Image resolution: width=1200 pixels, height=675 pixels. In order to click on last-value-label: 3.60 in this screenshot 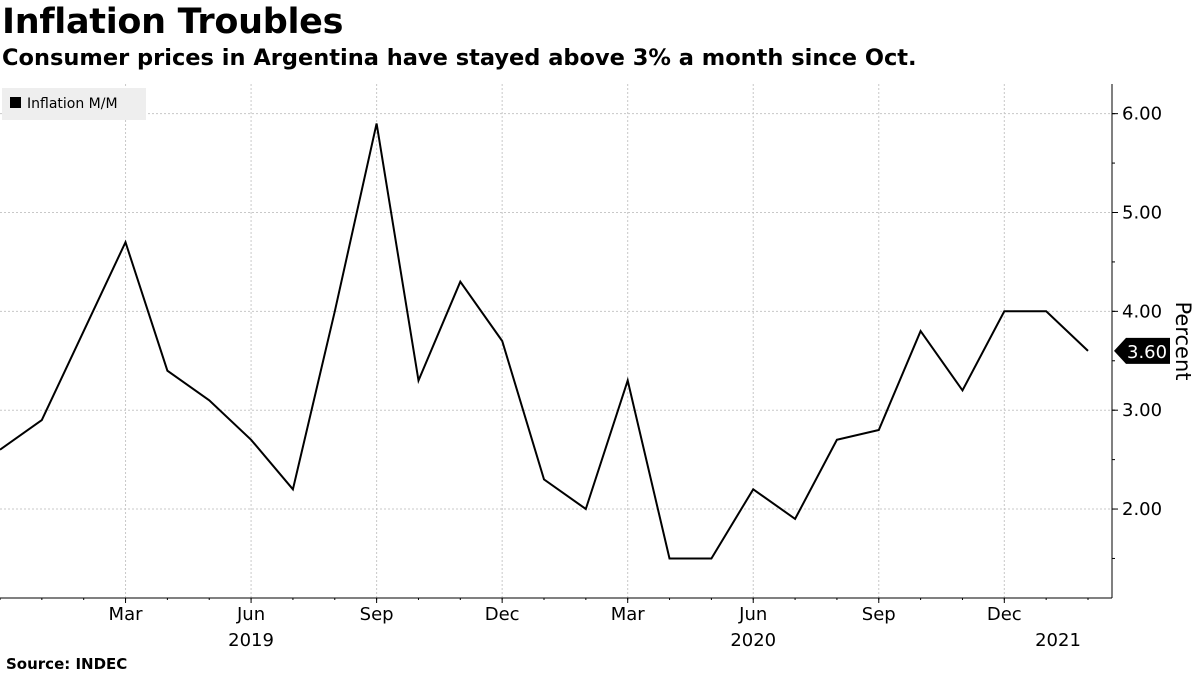, I will do `click(1147, 352)`.